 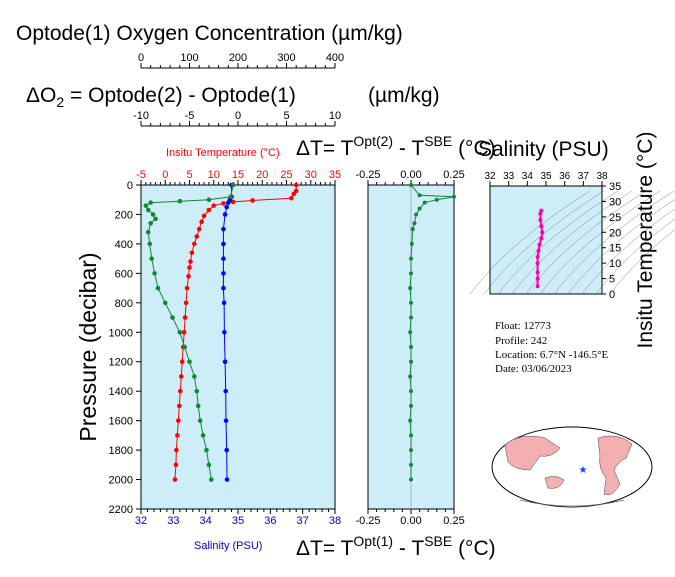 I want to click on ts-temperature-tick-label: 30, so click(x=615, y=202).